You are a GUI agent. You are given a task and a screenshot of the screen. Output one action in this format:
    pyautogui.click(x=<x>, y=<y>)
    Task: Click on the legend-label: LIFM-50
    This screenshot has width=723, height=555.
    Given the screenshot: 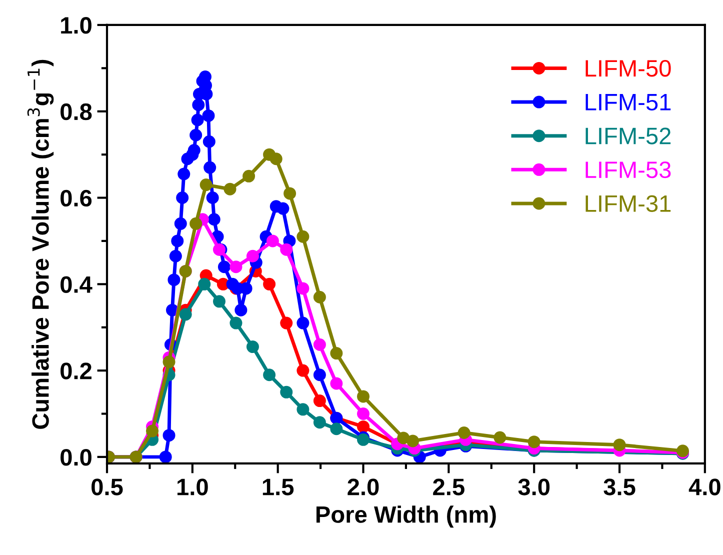 What is the action you would take?
    pyautogui.click(x=628, y=68)
    